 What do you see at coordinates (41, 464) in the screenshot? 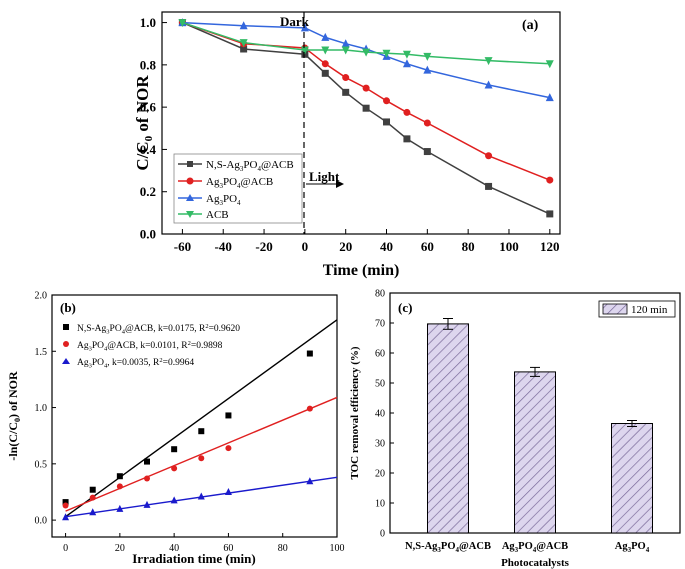
I see `panel-b-ytick-label: 0.5` at bounding box center [41, 464].